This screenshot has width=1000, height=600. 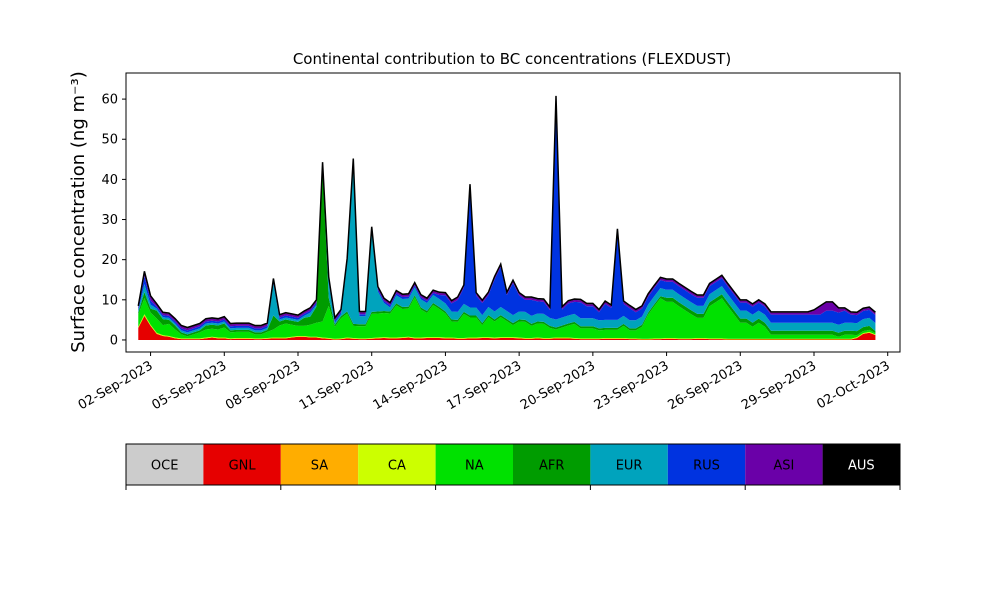 I want to click on legend-label-eur: EUR, so click(x=629, y=466).